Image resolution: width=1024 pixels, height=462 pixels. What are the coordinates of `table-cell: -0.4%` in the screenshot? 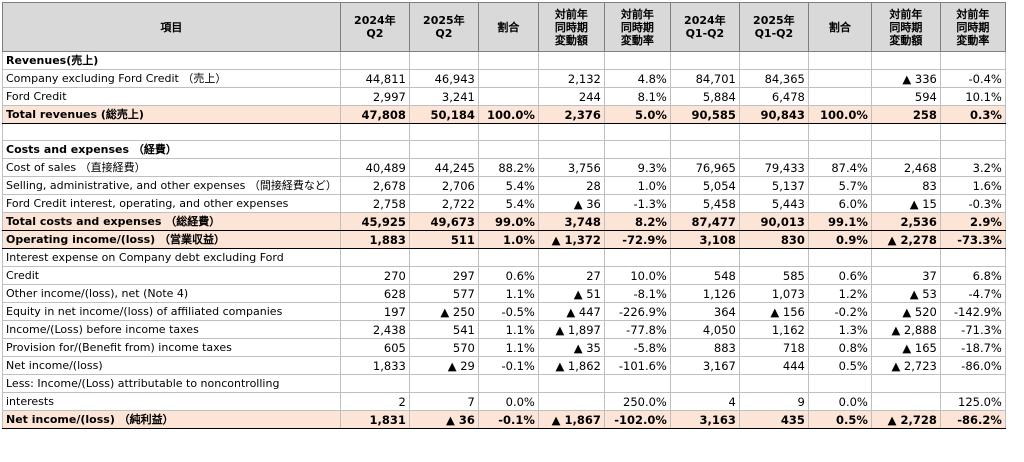 It's located at (972, 78).